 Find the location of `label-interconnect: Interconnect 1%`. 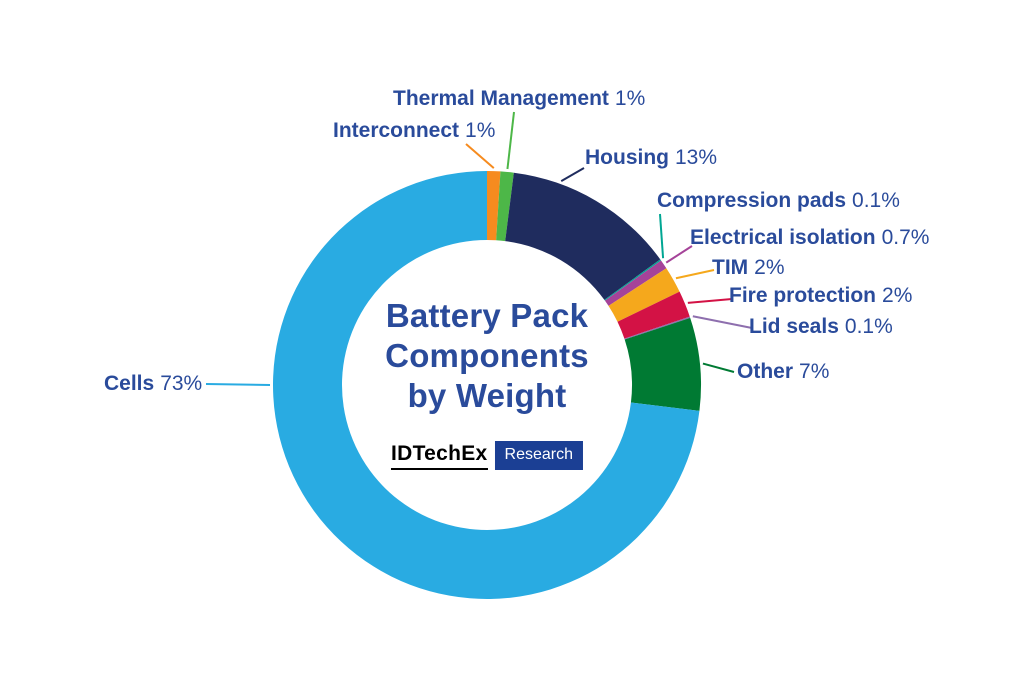

label-interconnect: Interconnect 1% is located at coordinates (414, 131).